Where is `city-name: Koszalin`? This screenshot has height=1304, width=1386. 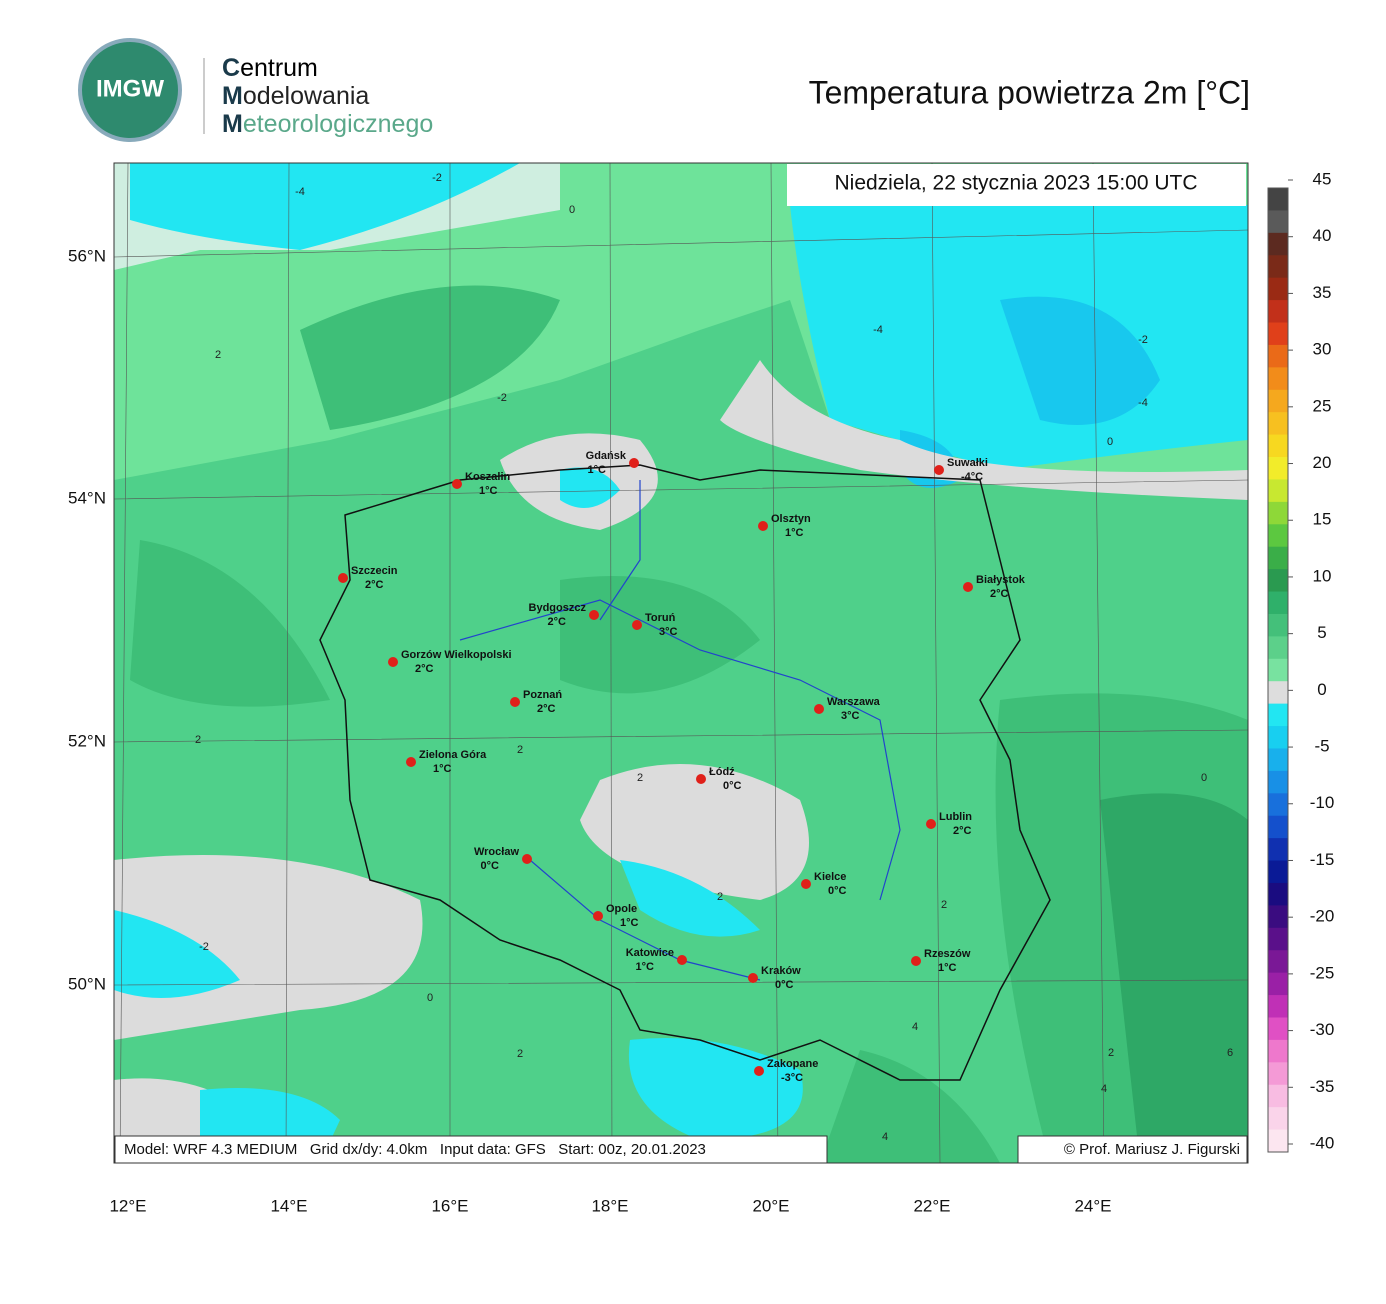
city-name: Koszalin is located at coordinates (488, 477).